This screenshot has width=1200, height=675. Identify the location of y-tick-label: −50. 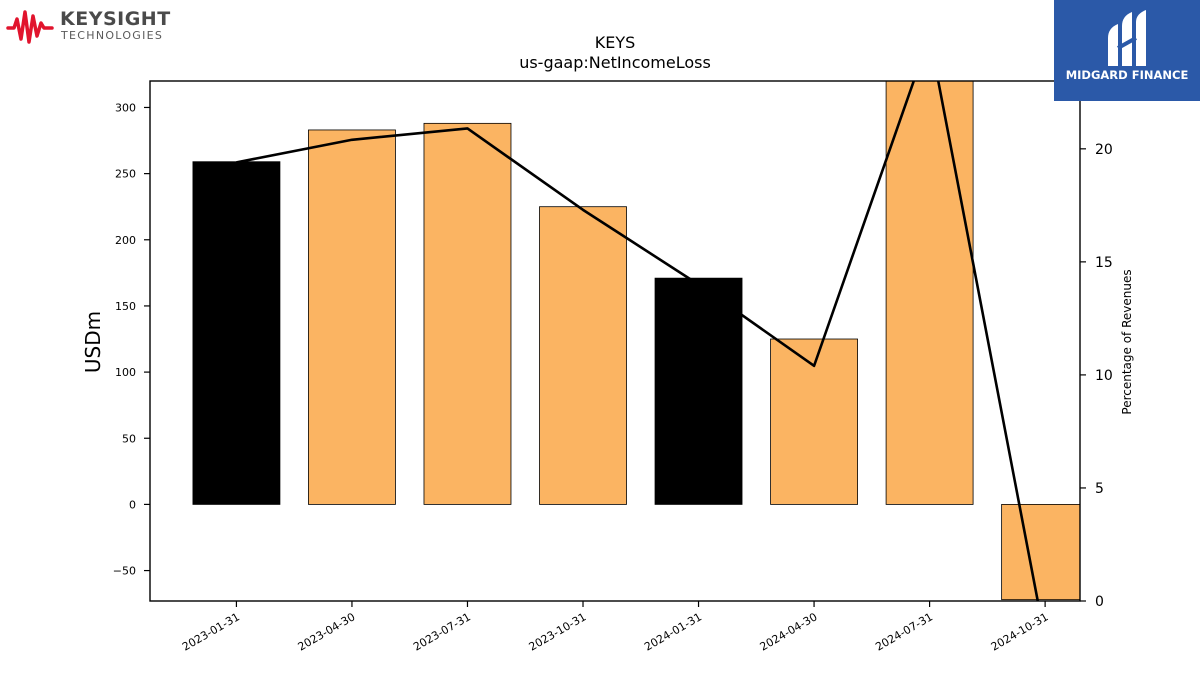
(124, 571).